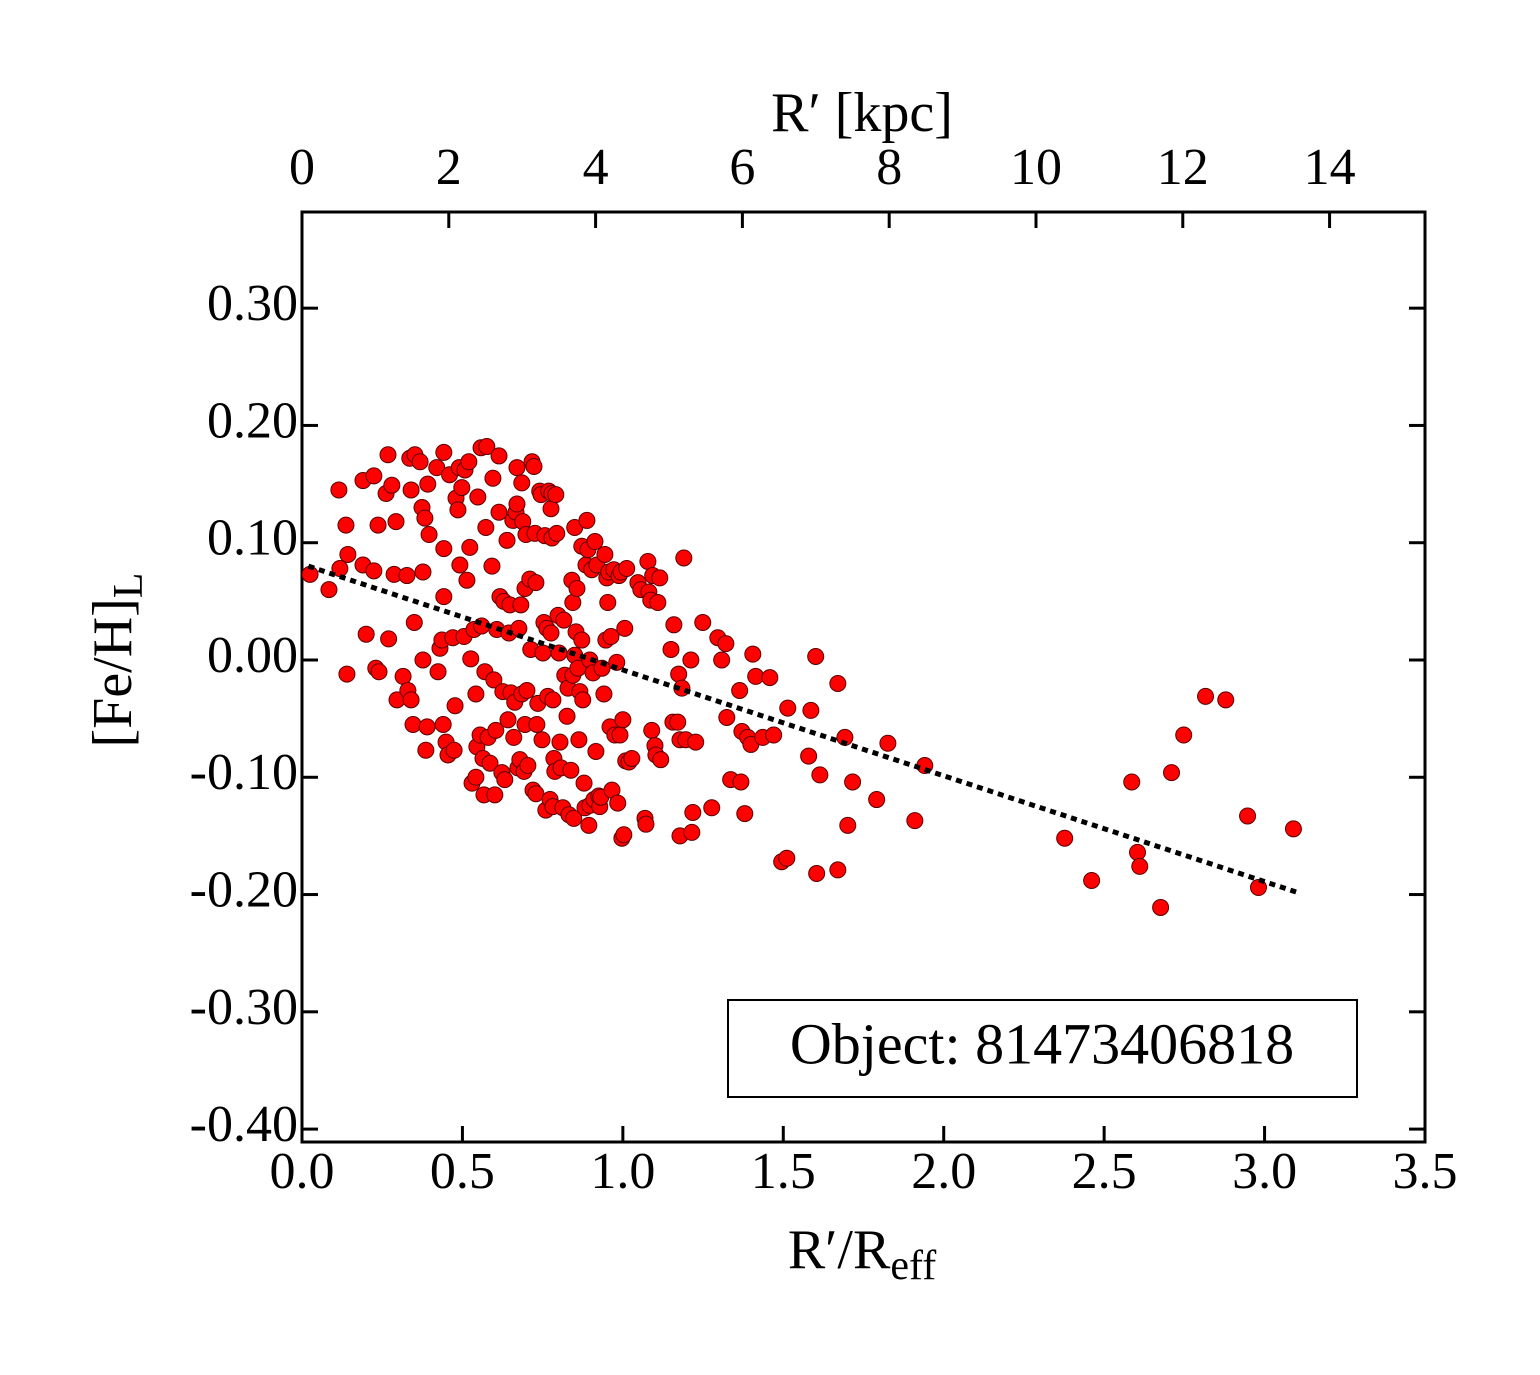 The image size is (1540, 1375). I want to click on x-tick-label: 3.0, so click(1264, 1171).